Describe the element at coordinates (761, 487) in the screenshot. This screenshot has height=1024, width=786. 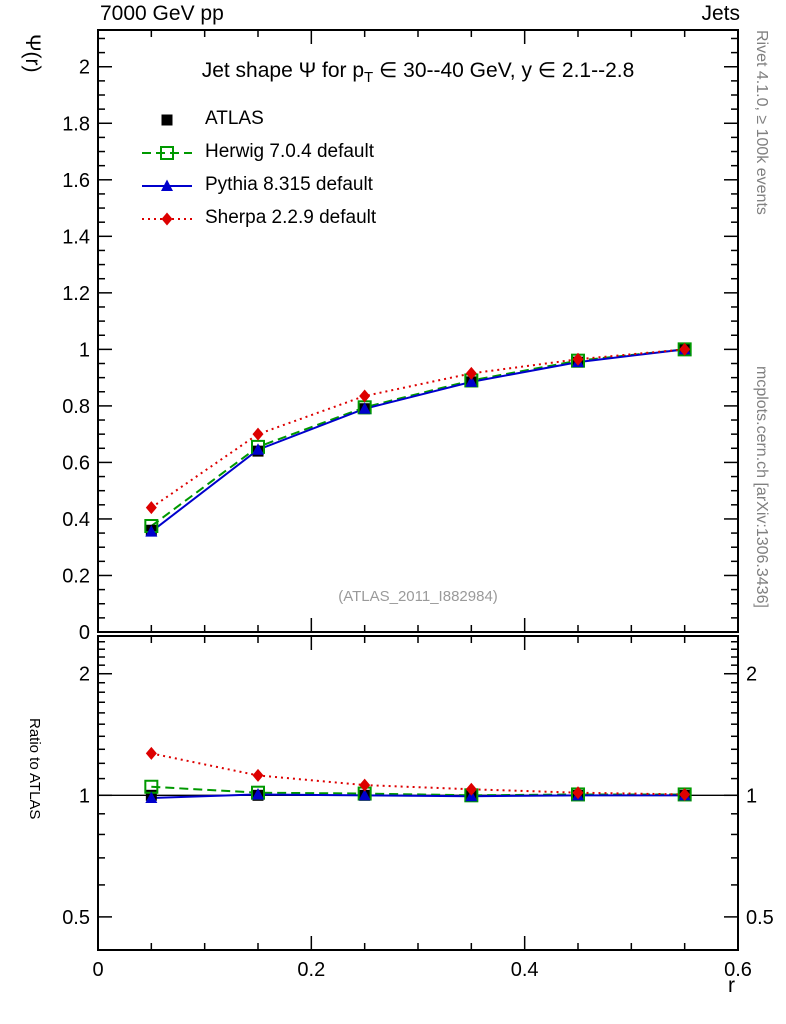
I see `mcplots-reference-label: mcplots.cern.ch [arXiv:1306.3436]` at that location.